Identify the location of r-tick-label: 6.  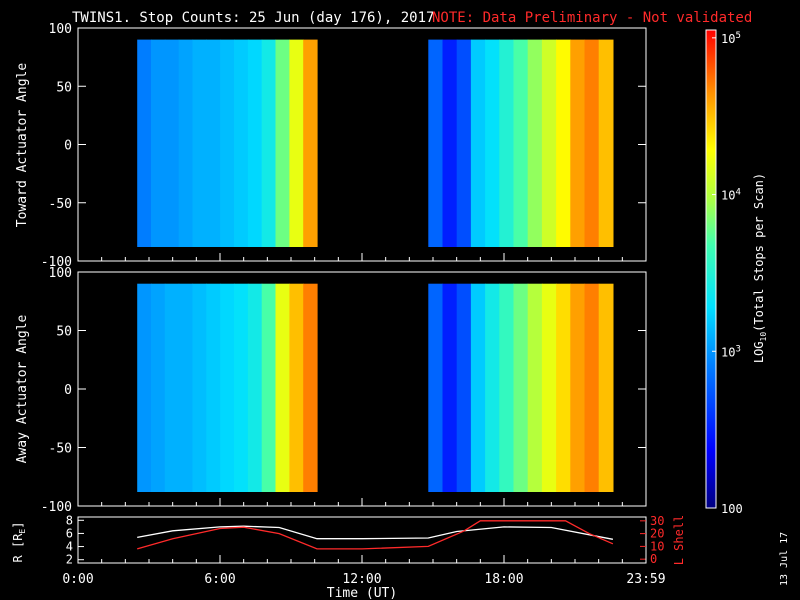
(69, 533).